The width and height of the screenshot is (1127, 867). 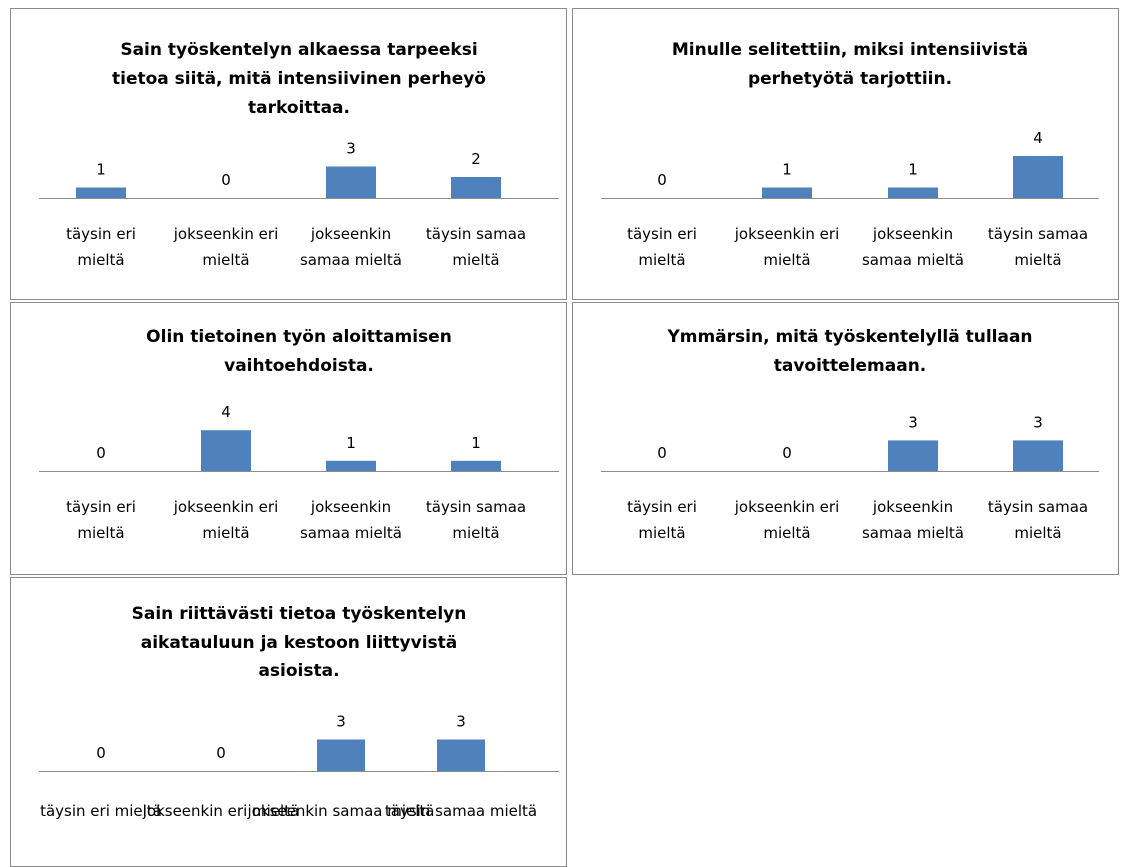 I want to click on chart-title-line: asioista., so click(x=298, y=671).